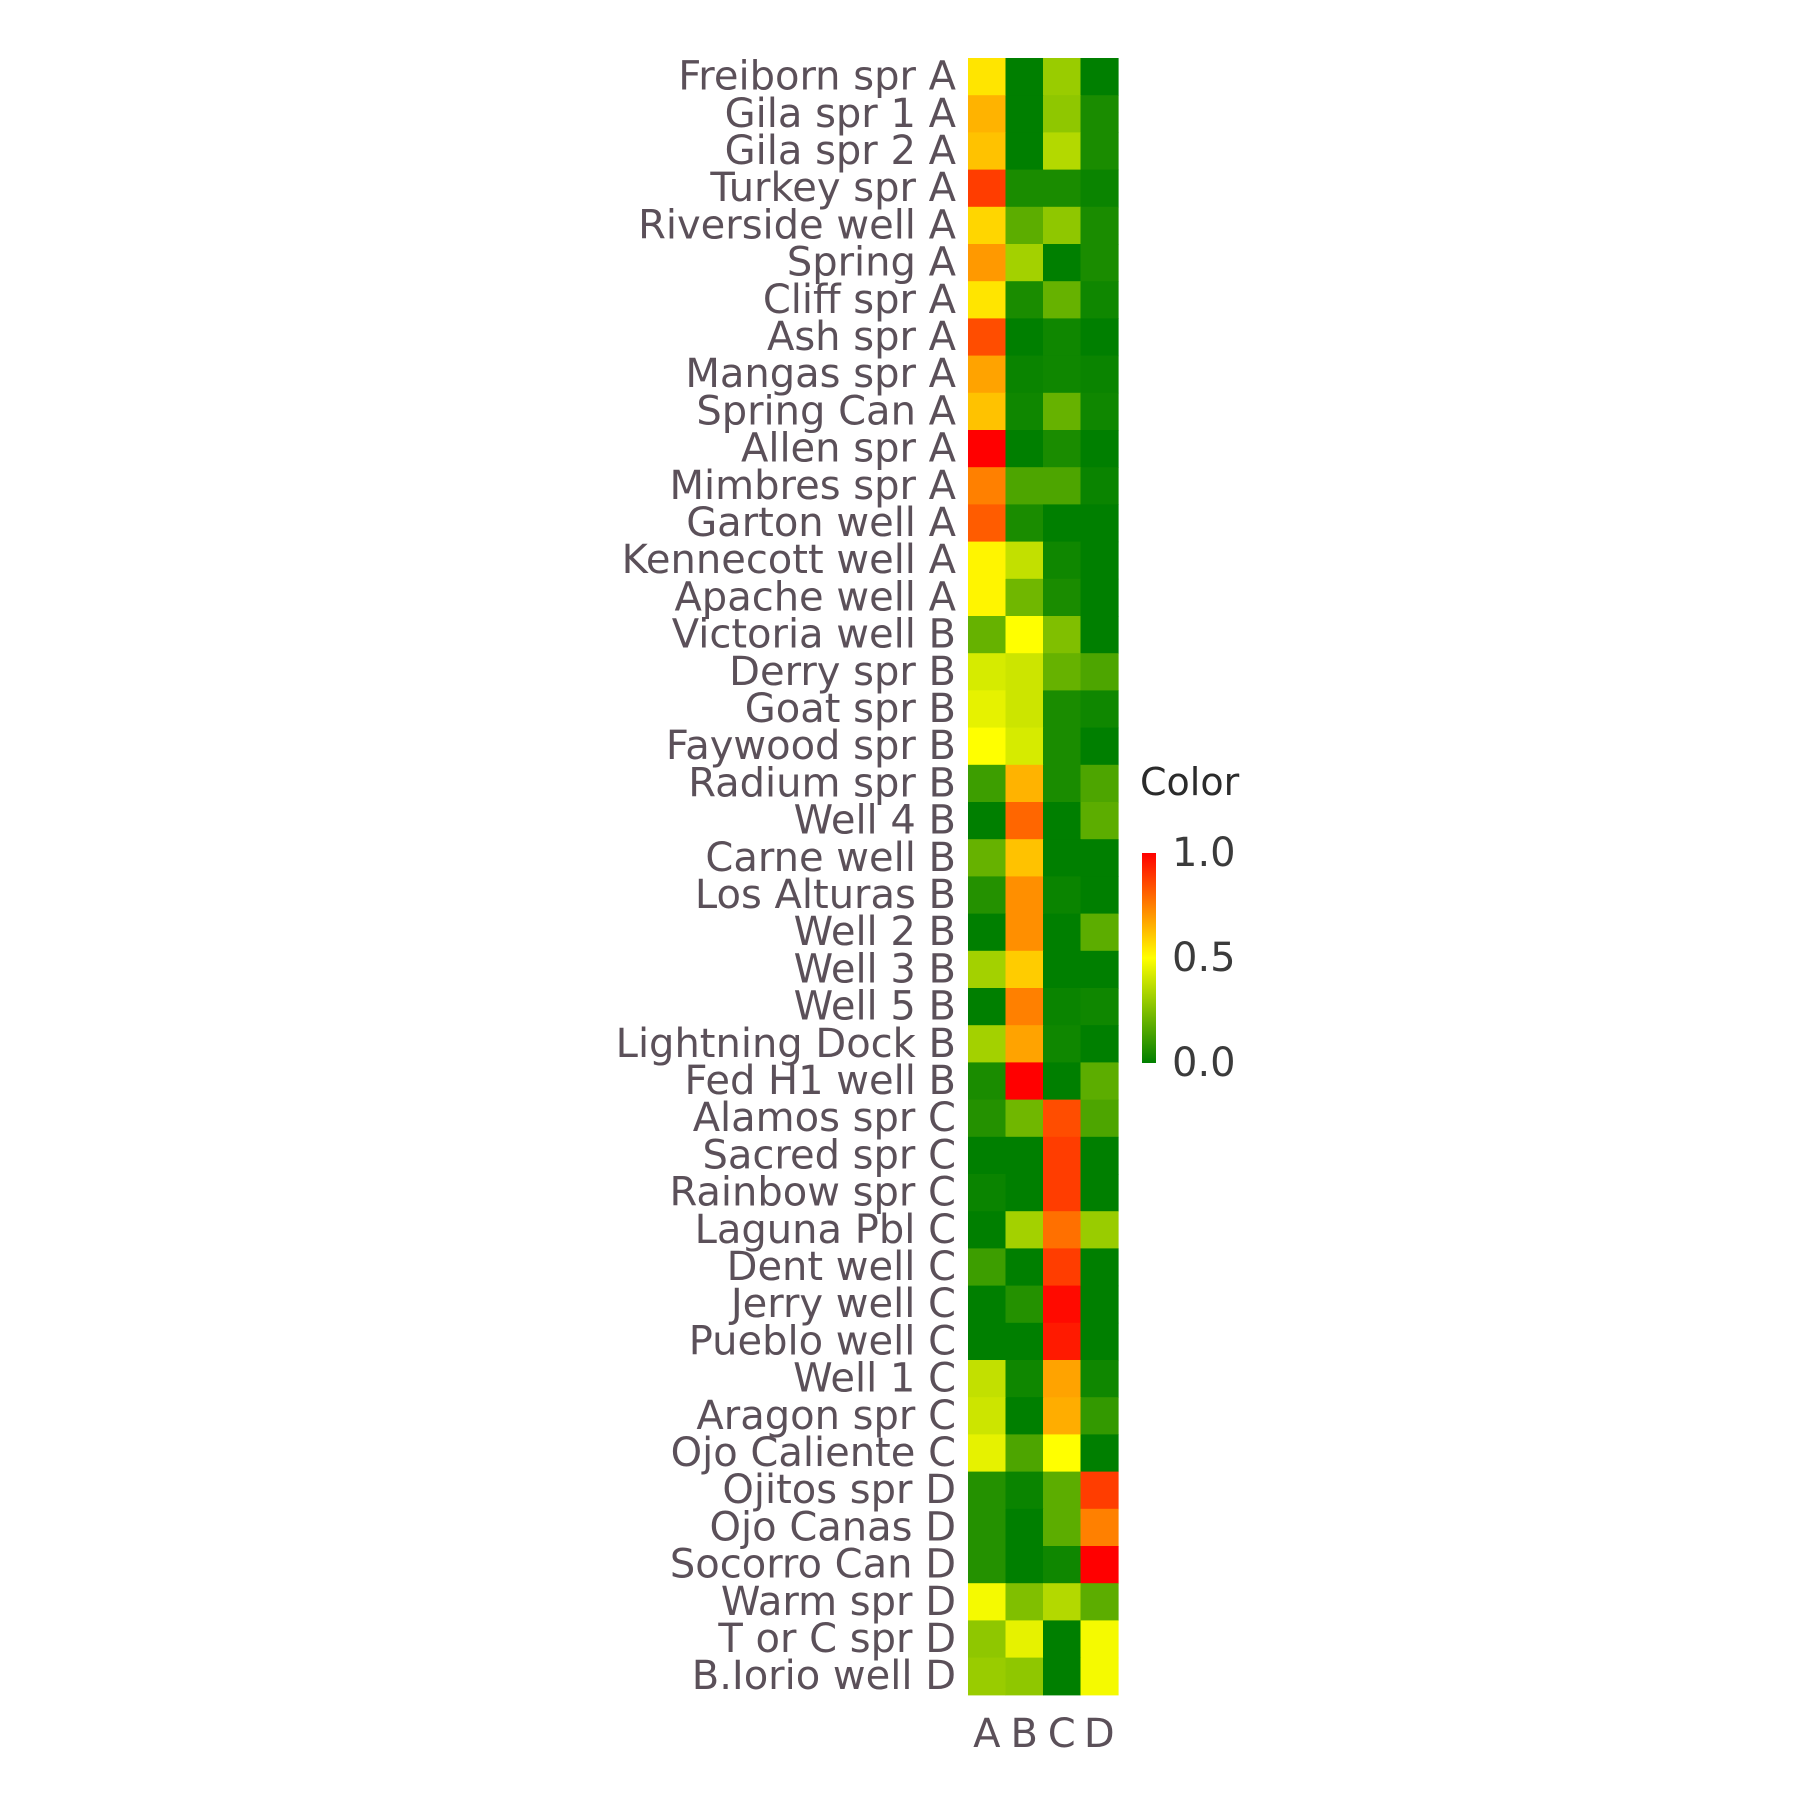 The image size is (1800, 1800). Describe the element at coordinates (826, 411) in the screenshot. I see `row-label: Spring Can A` at that location.